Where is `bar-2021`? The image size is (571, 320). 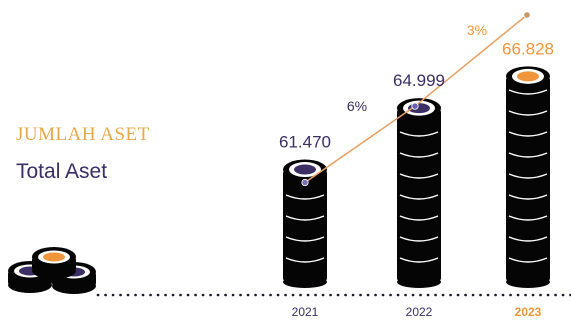
bar-2021 is located at coordinates (305, 223).